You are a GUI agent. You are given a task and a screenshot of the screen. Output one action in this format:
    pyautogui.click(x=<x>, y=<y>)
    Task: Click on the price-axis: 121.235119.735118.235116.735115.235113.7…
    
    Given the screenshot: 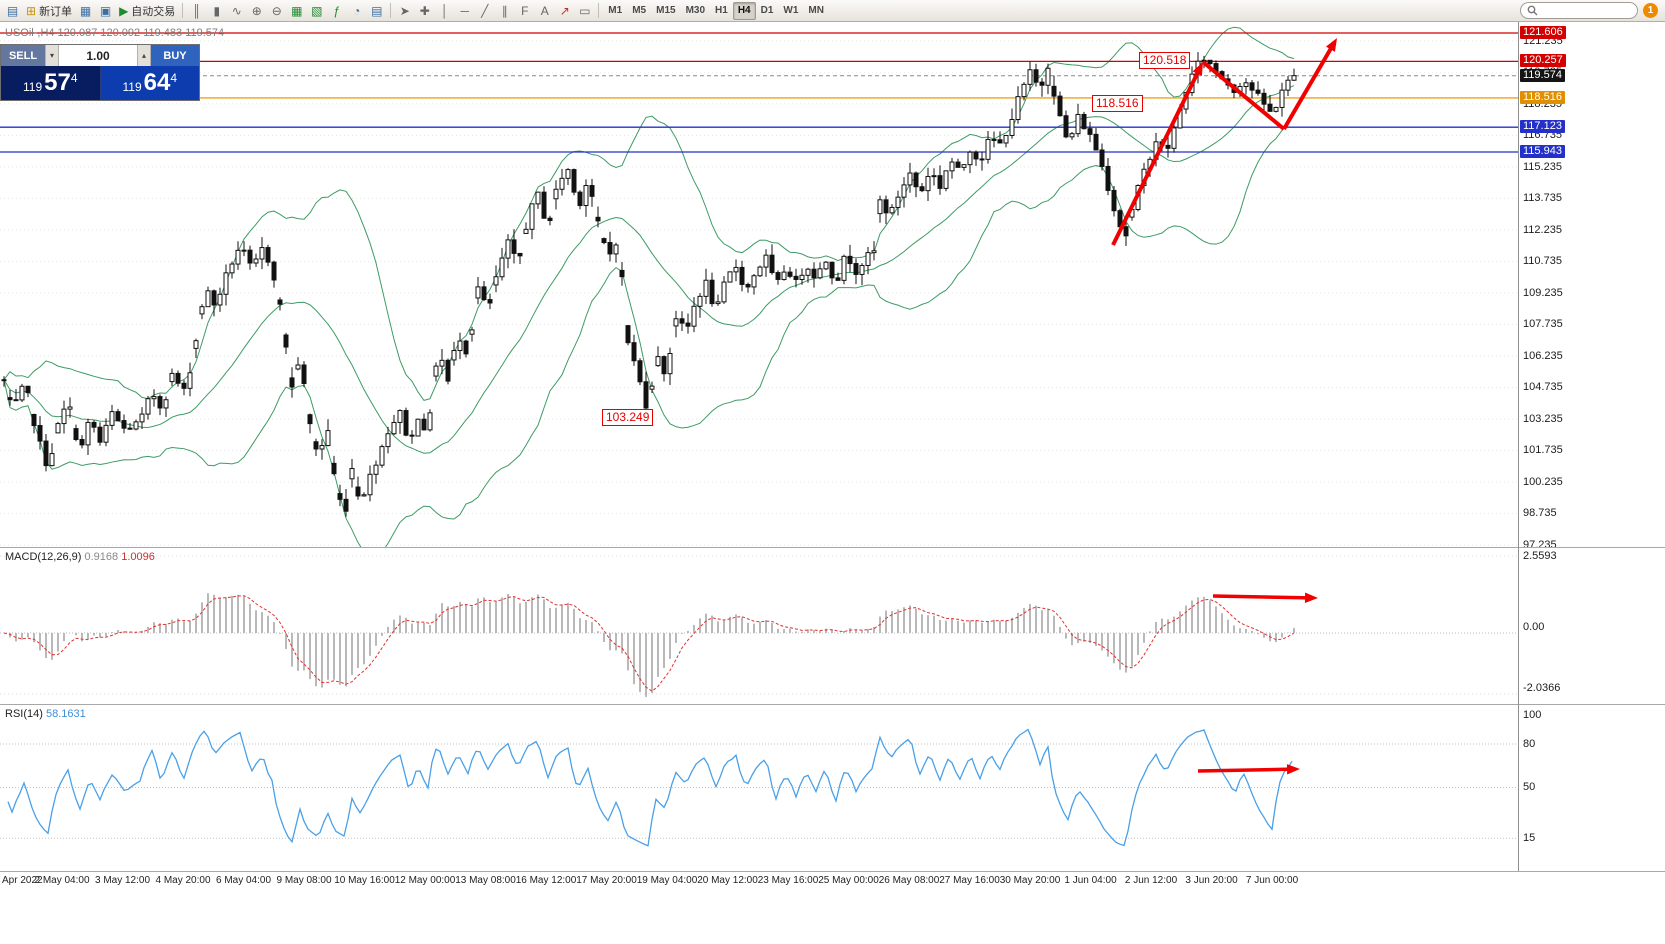 What is the action you would take?
    pyautogui.click(x=1592, y=286)
    